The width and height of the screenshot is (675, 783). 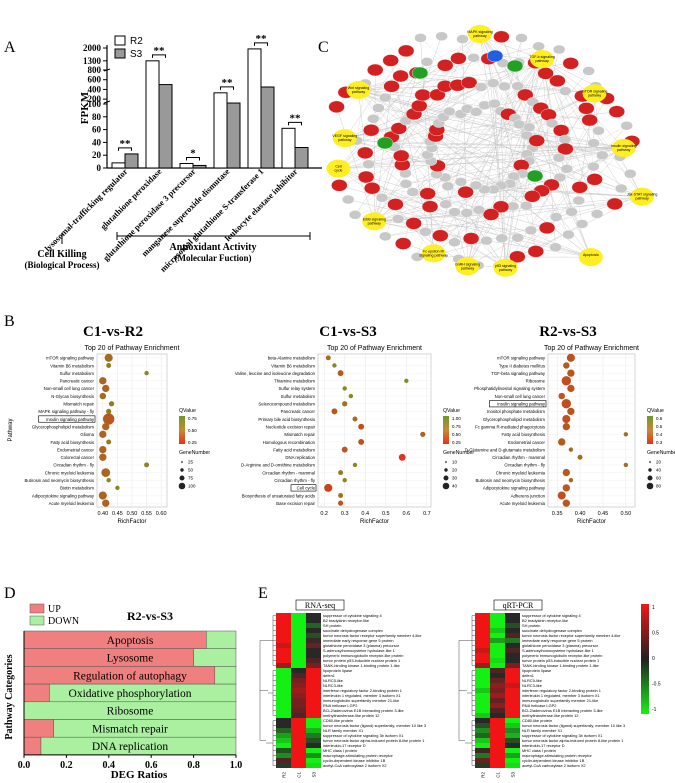 What do you see at coordinates (10, 47) in the screenshot?
I see `panel-label-a: A` at bounding box center [10, 47].